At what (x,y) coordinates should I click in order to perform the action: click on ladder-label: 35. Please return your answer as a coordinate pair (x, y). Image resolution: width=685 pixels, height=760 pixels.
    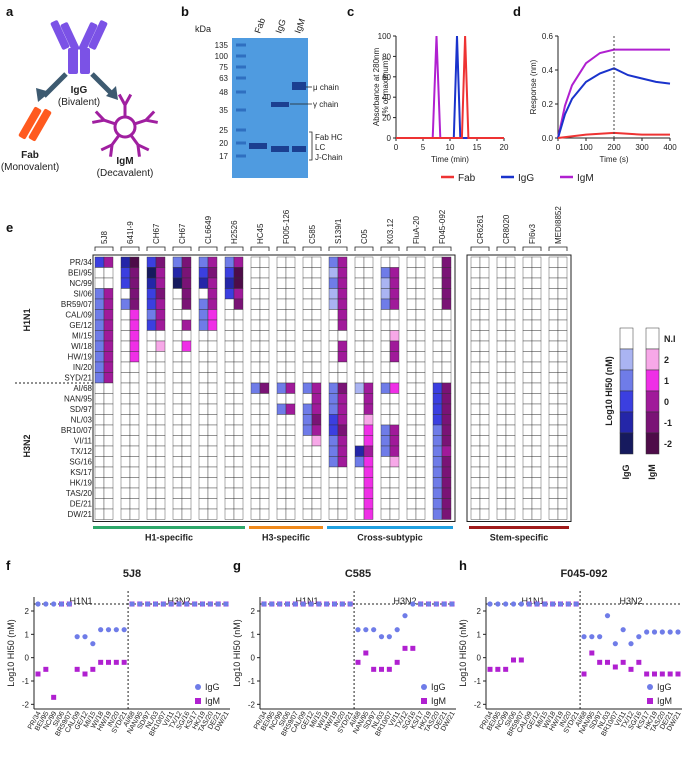
    Looking at the image, I should click on (223, 110).